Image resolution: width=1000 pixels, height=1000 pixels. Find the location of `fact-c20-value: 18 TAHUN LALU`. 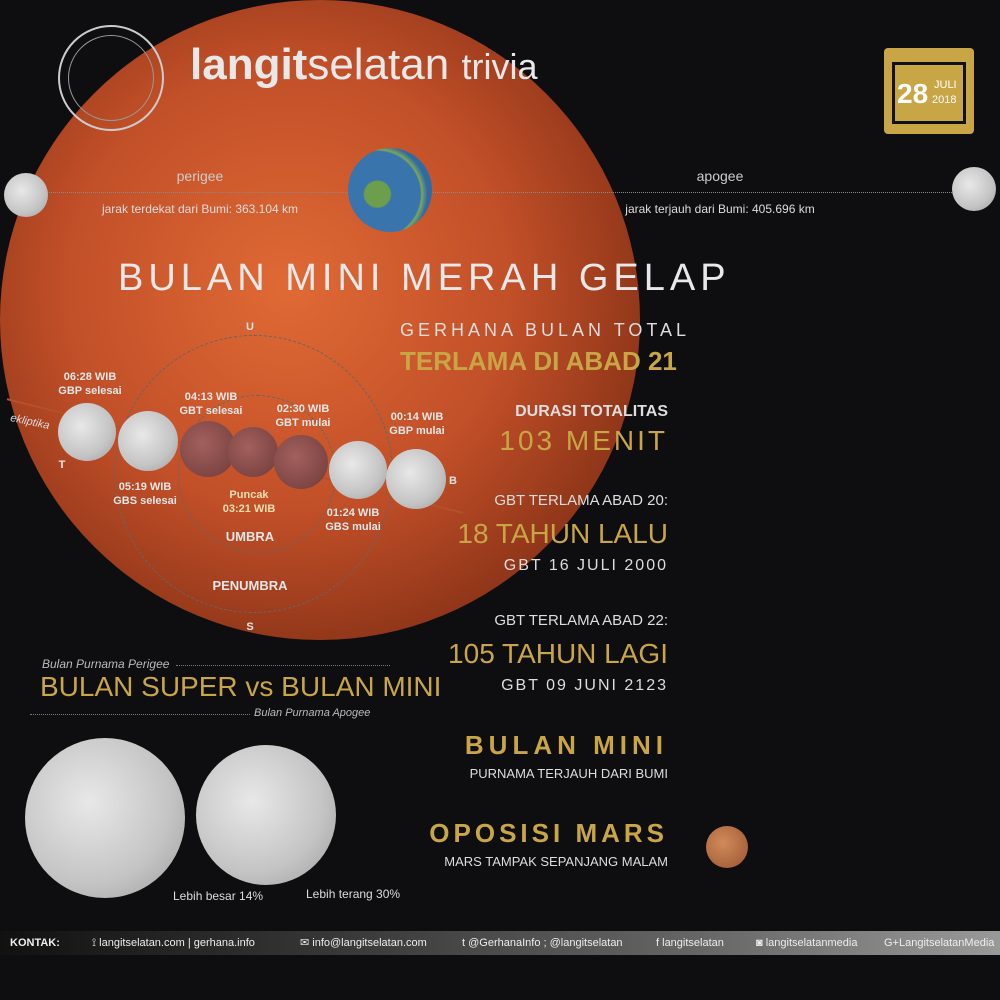

fact-c20-value: 18 TAHUN LALU is located at coordinates (562, 533).